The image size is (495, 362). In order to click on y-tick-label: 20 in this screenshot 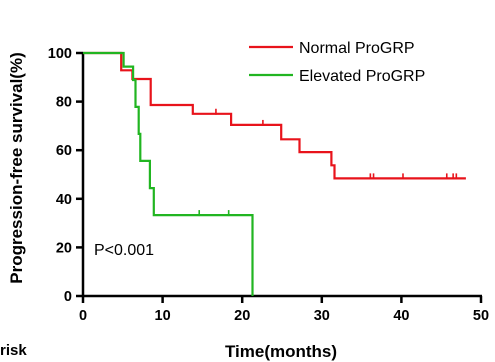, I will do `click(64, 248)`.